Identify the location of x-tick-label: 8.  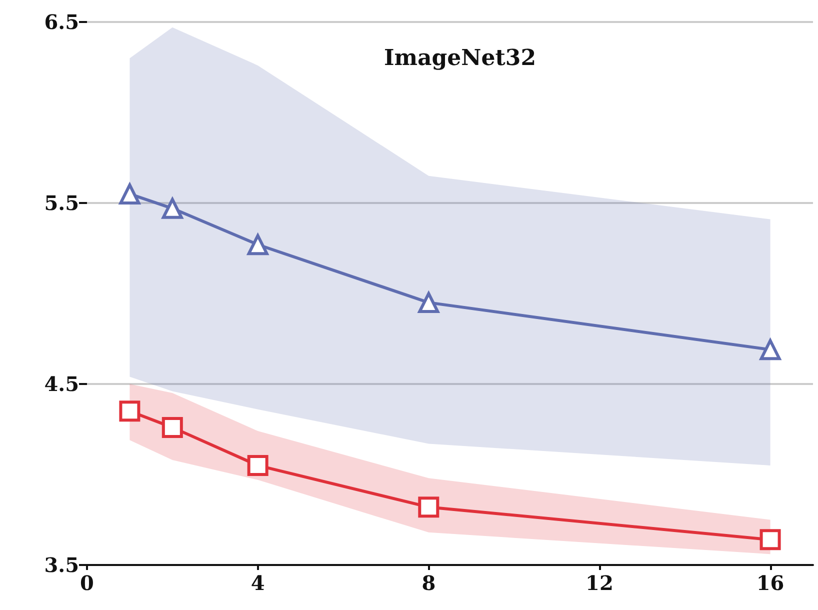
(429, 583).